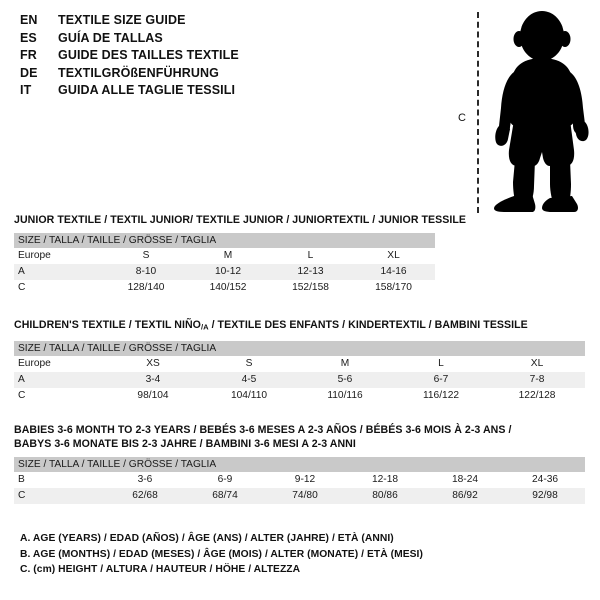  Describe the element at coordinates (441, 395) in the screenshot. I see `table-cell: 116/122` at that location.